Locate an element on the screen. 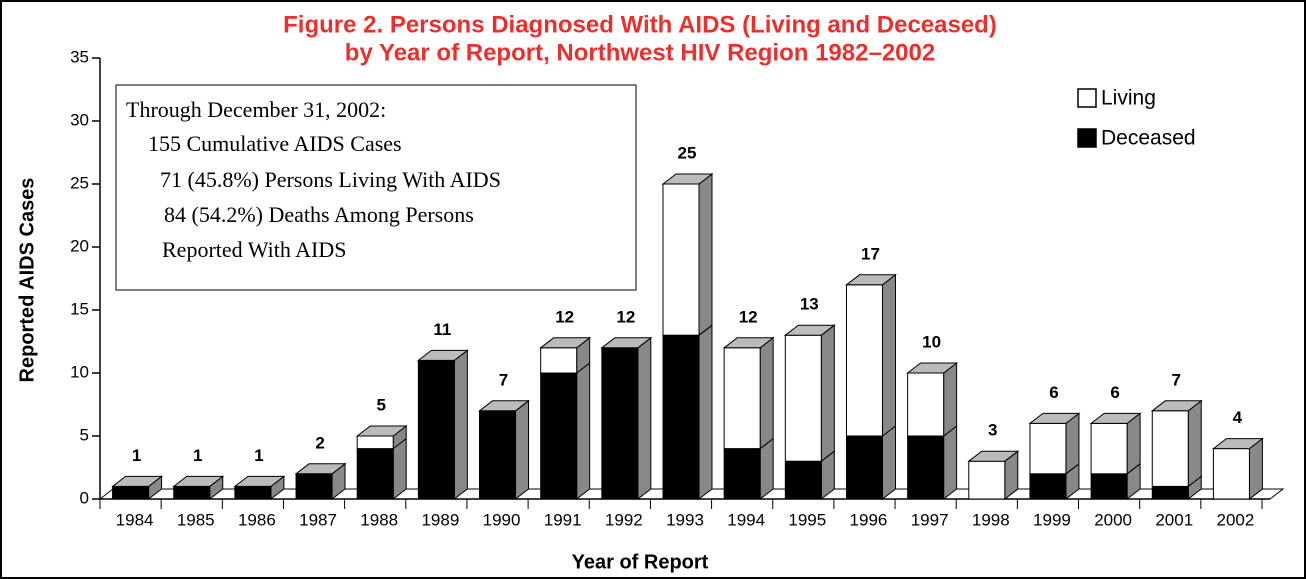  x-tick-label: 1984 is located at coordinates (135, 519).